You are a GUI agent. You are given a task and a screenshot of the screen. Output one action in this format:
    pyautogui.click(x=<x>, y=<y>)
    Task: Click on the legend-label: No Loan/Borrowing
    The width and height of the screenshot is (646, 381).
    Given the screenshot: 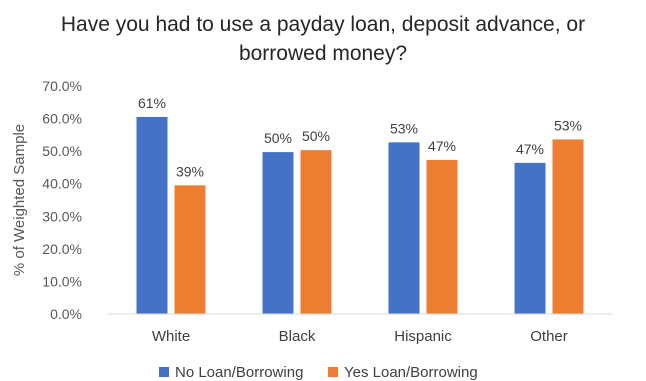 What is the action you would take?
    pyautogui.click(x=239, y=372)
    